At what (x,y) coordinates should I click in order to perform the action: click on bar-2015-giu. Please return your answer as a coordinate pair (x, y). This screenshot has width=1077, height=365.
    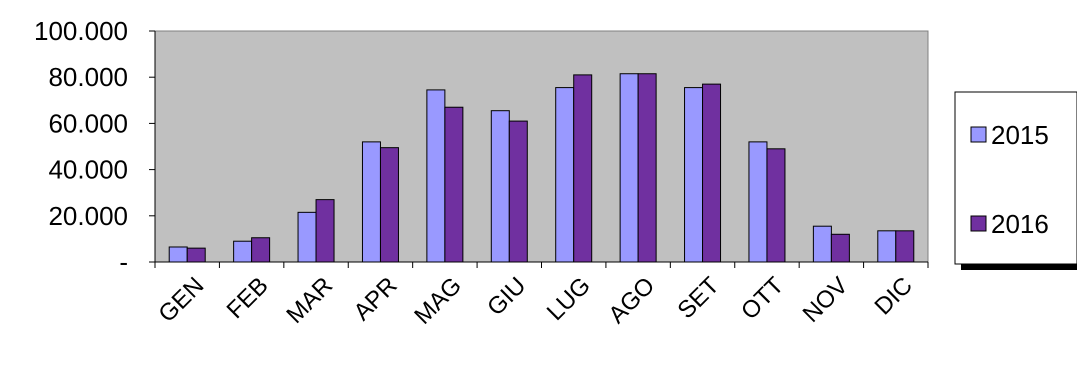
    Looking at the image, I should click on (500, 186).